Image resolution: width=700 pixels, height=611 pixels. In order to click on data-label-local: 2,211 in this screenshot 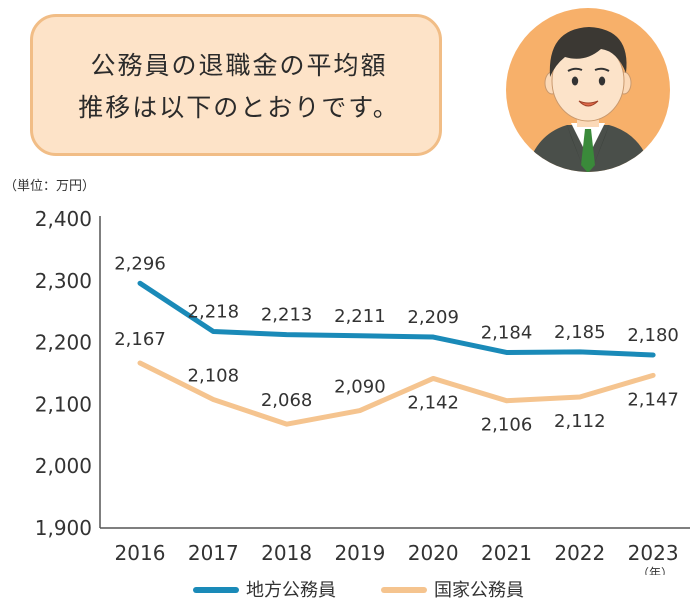, I will do `click(360, 316)`.